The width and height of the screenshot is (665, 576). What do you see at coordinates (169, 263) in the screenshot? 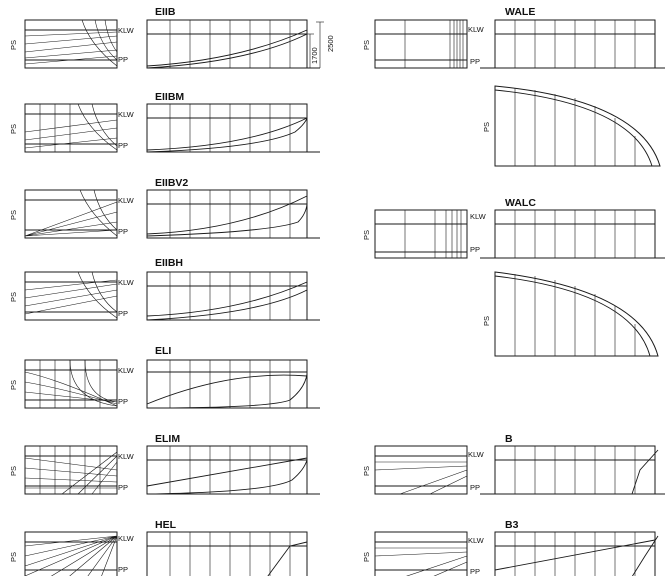
I see `profile-title: EIIBH` at bounding box center [169, 263].